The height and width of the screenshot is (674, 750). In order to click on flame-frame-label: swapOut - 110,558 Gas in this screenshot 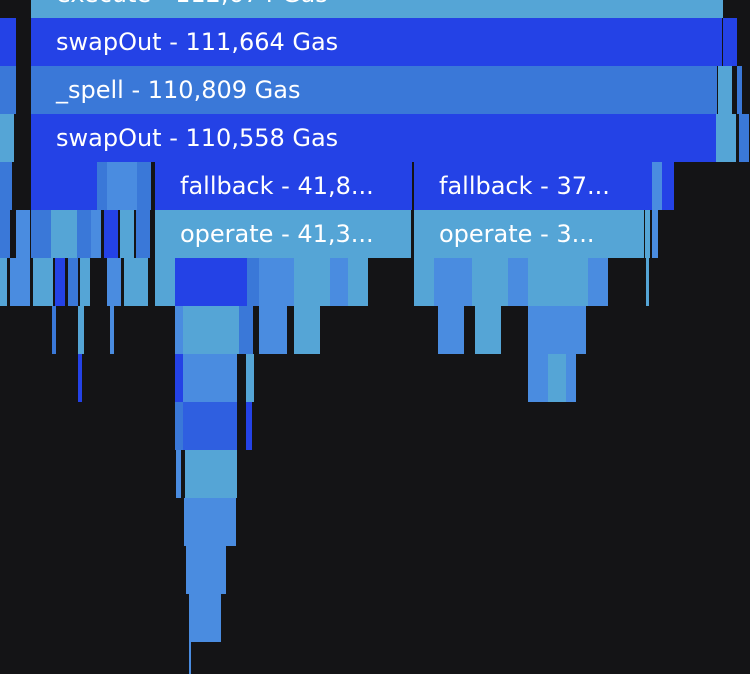, I will do `click(197, 138)`.